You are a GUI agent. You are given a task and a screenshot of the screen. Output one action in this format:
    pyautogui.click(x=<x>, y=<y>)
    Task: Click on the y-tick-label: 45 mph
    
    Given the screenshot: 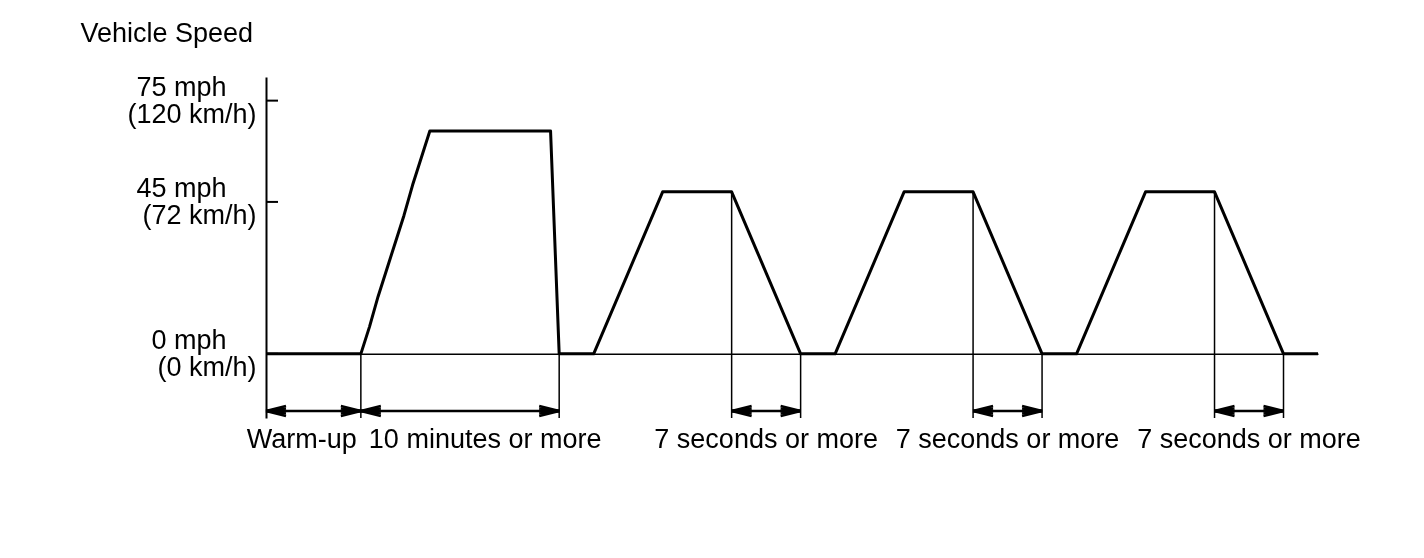 What is the action you would take?
    pyautogui.click(x=181, y=188)
    